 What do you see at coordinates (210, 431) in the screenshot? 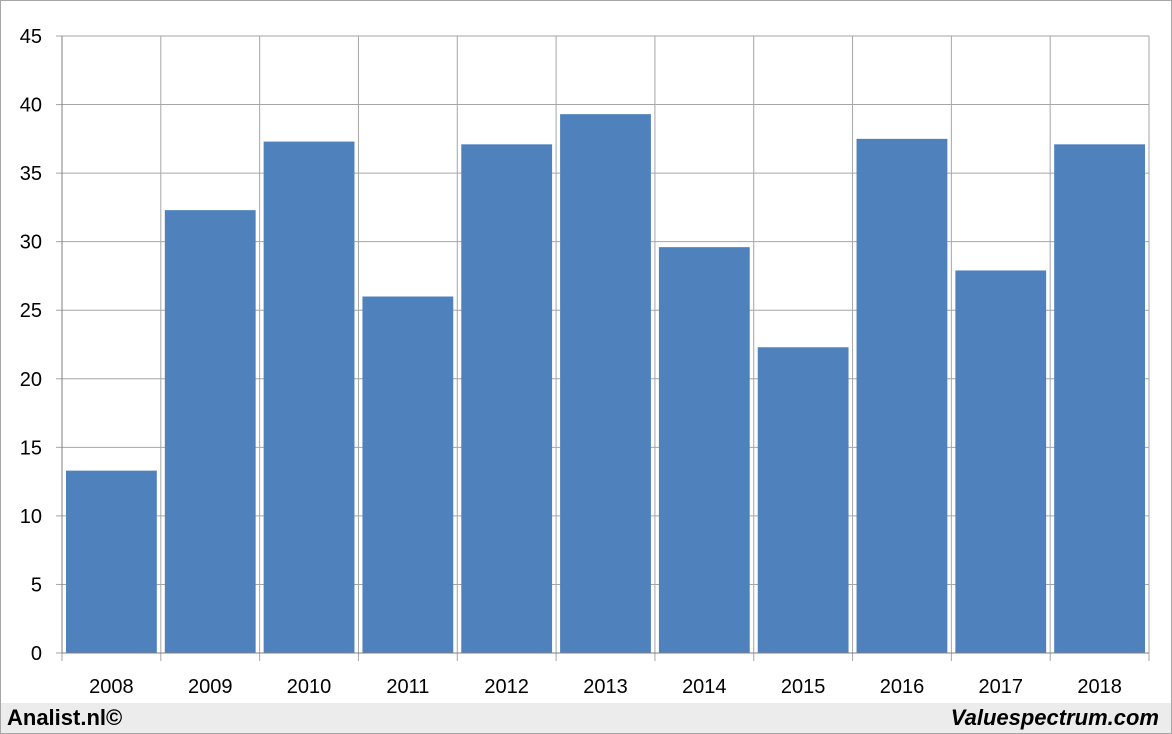
I see `bar-2009` at bounding box center [210, 431].